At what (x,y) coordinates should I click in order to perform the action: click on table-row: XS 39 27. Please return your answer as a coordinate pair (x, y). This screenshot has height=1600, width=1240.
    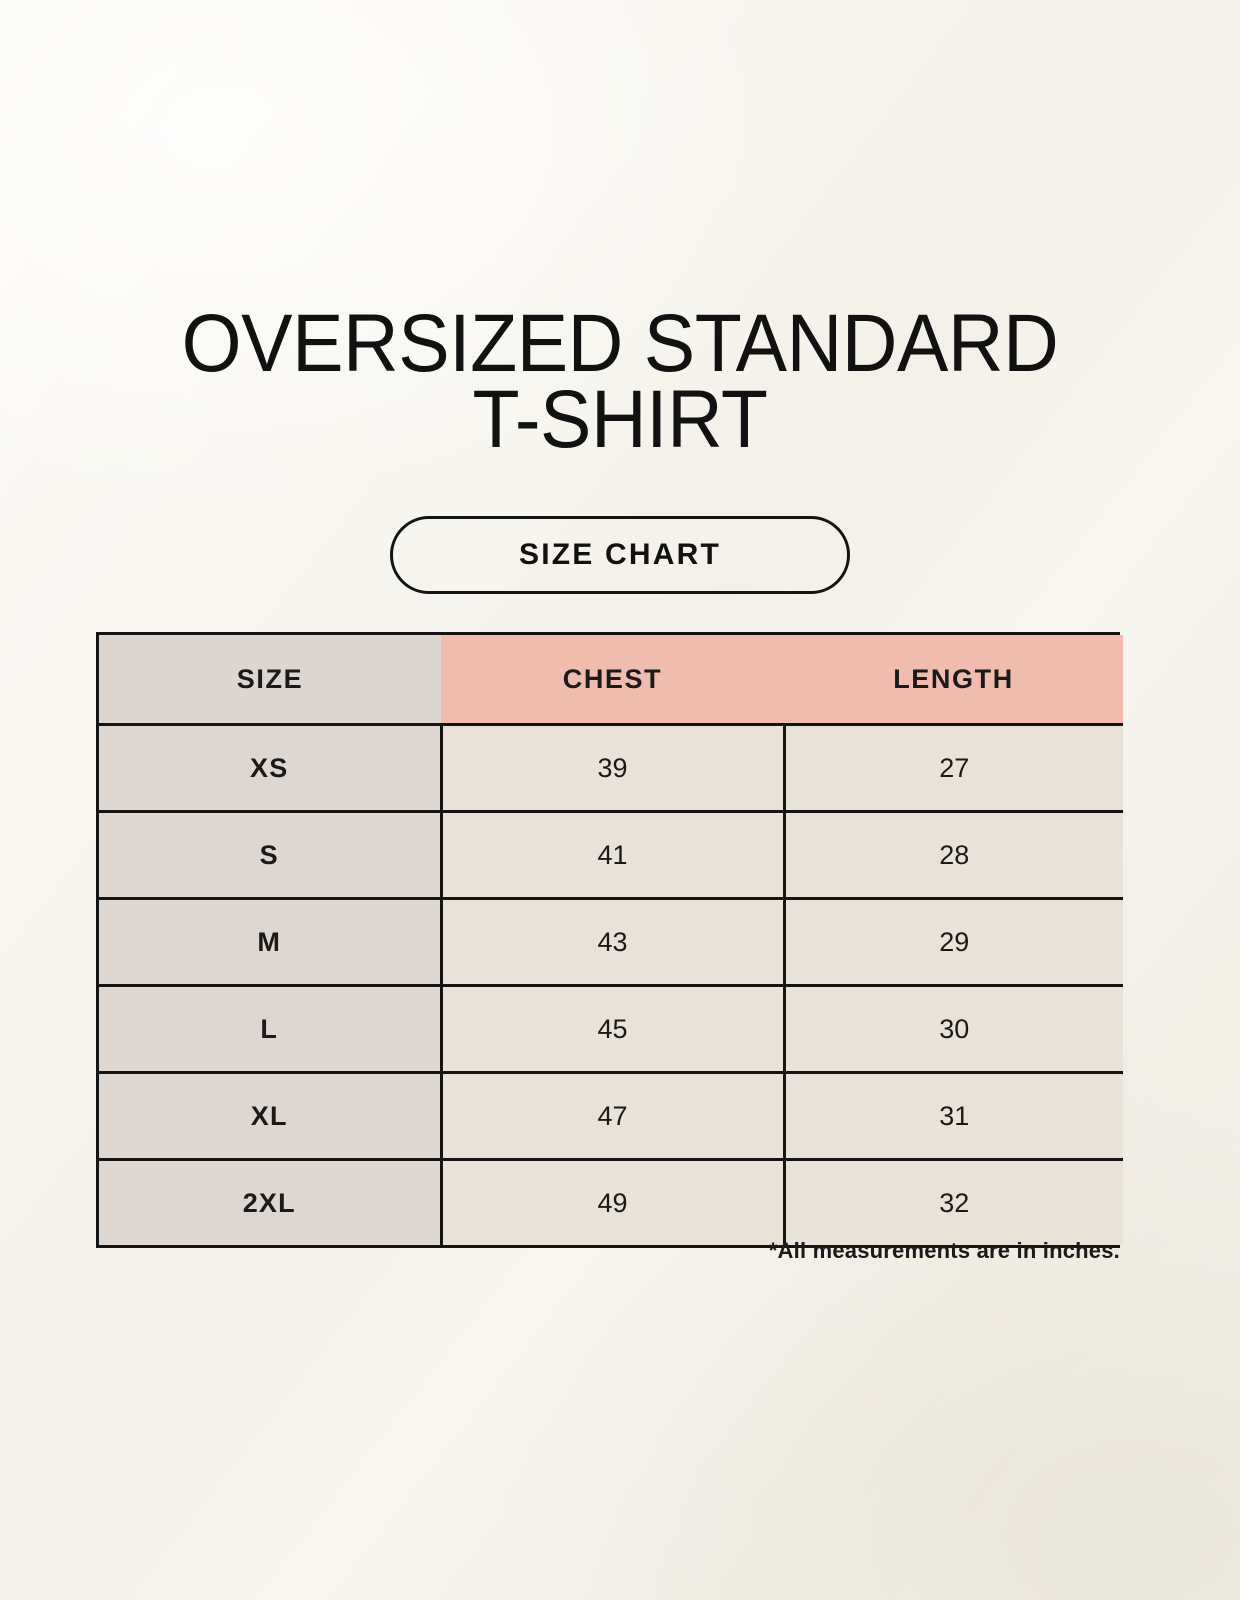
    Looking at the image, I should click on (611, 768).